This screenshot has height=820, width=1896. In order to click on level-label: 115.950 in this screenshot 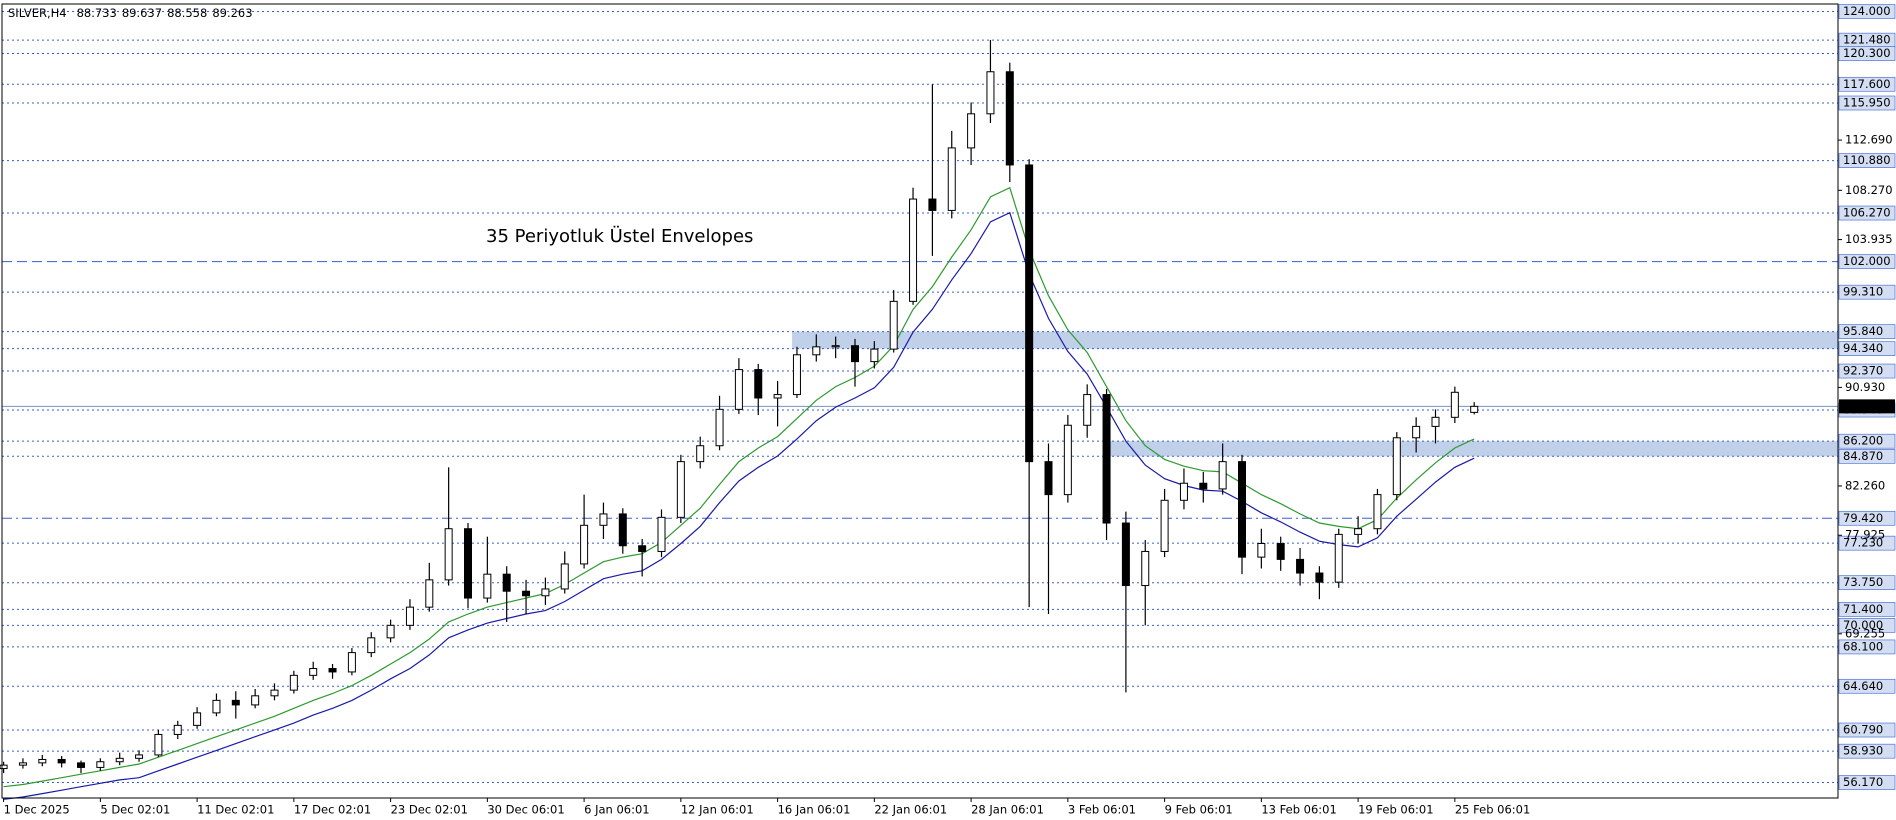, I will do `click(1867, 103)`.